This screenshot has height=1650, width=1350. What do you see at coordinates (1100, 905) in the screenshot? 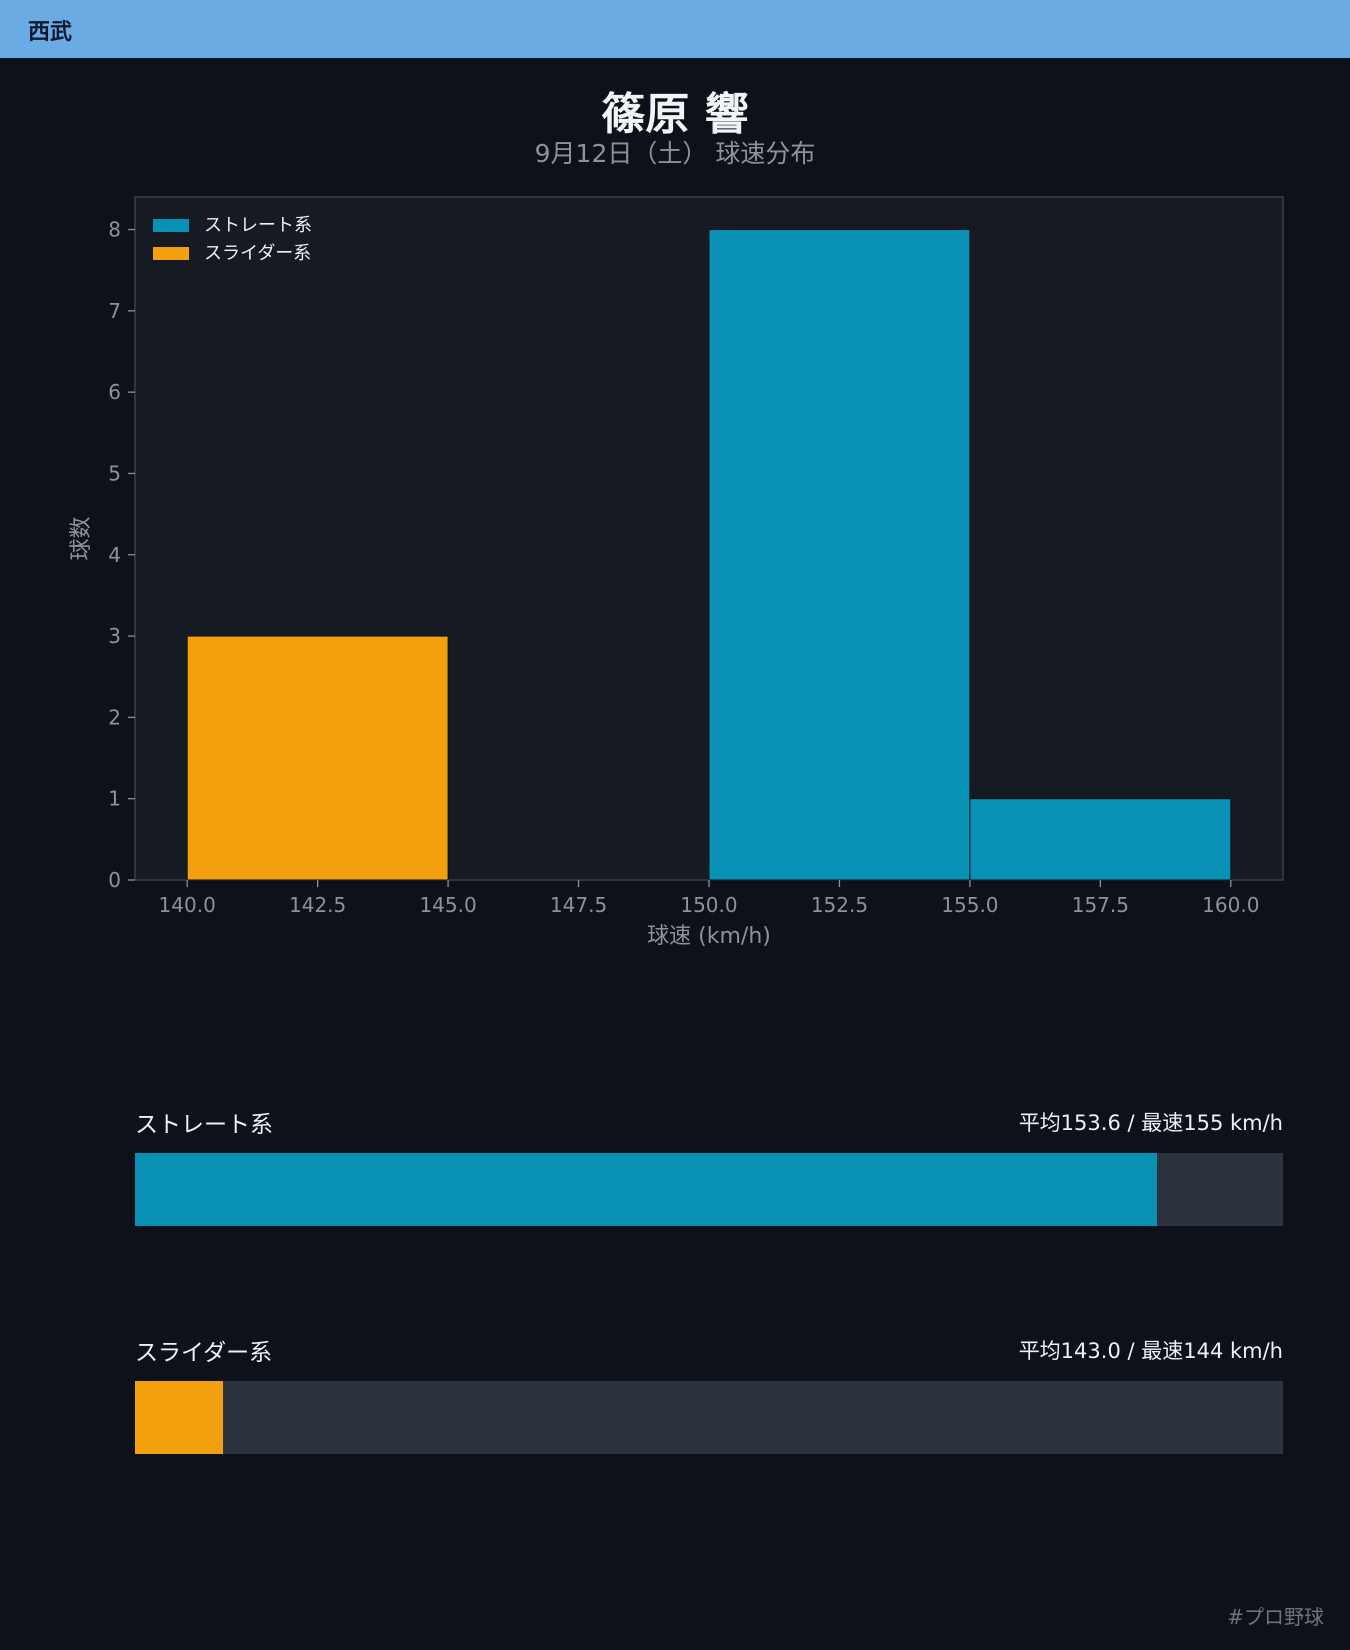
I see `x-tick-label: 157.5` at bounding box center [1100, 905].